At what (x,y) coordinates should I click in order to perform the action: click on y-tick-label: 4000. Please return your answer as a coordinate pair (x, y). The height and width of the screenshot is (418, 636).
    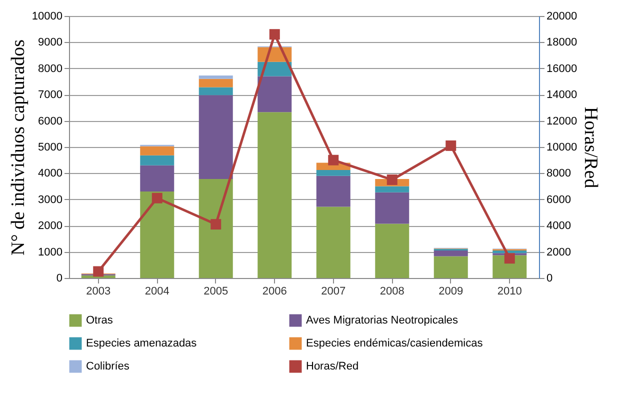
    Looking at the image, I should click on (50, 174).